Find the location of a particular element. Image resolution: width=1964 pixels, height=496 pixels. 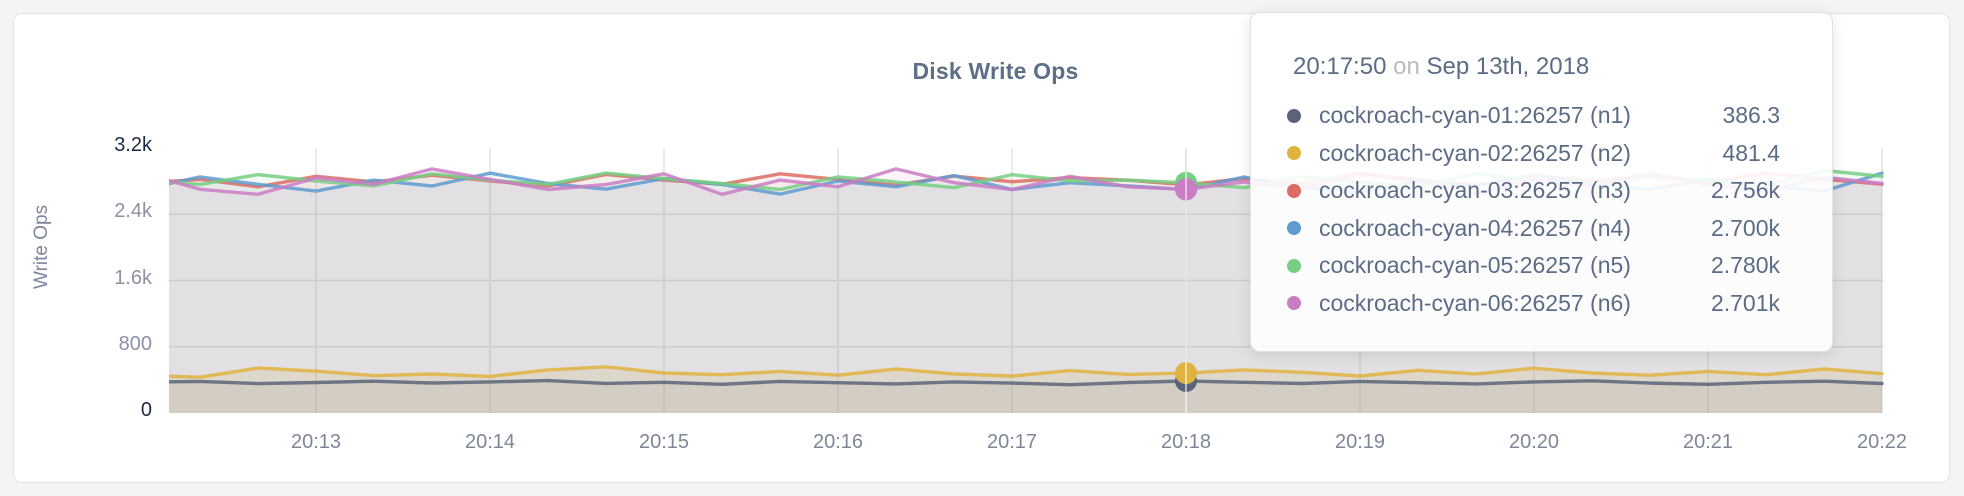

x-tick-label: 20:16 is located at coordinates (838, 442).